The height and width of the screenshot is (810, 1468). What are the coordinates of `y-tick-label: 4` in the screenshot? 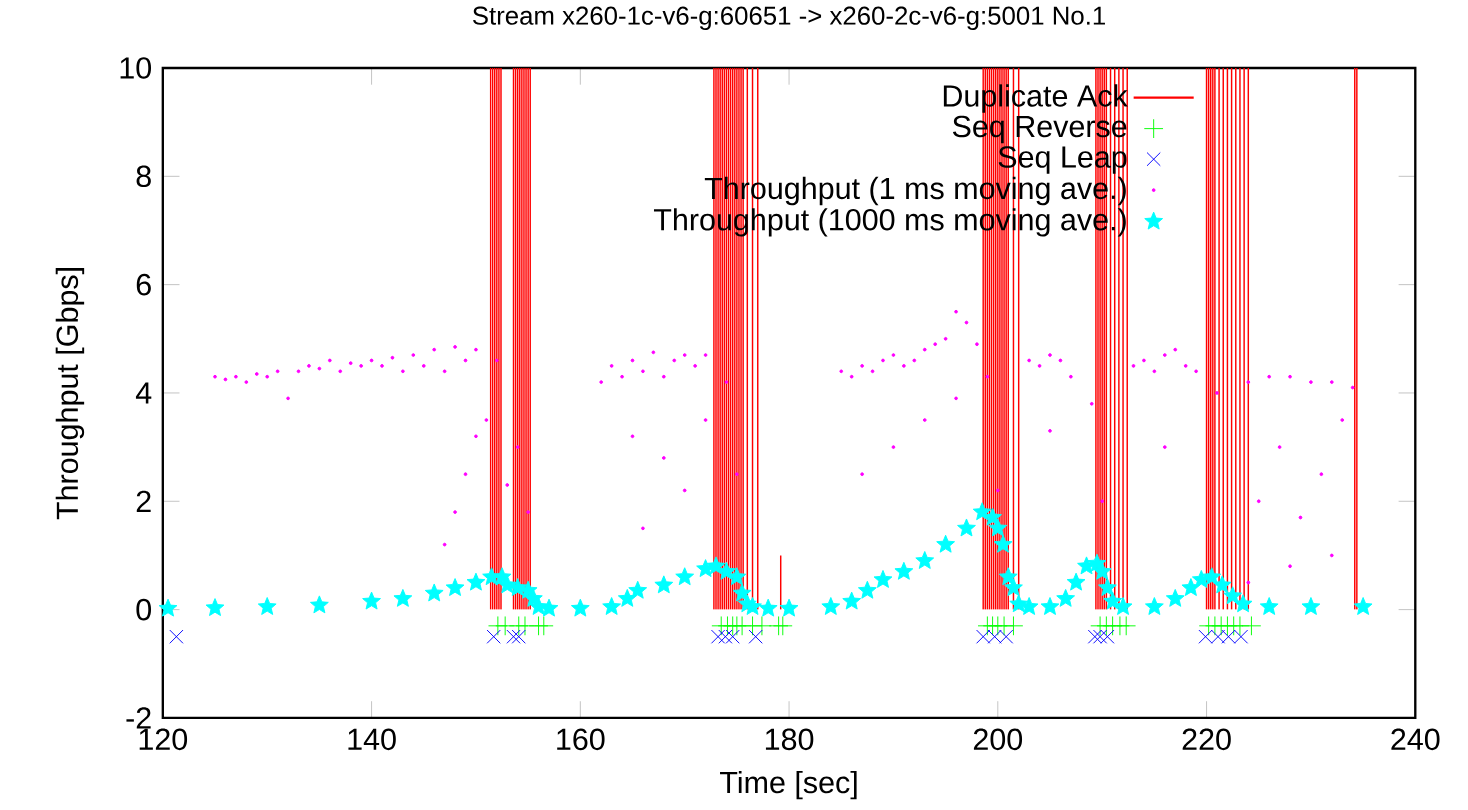 It's located at (143, 393).